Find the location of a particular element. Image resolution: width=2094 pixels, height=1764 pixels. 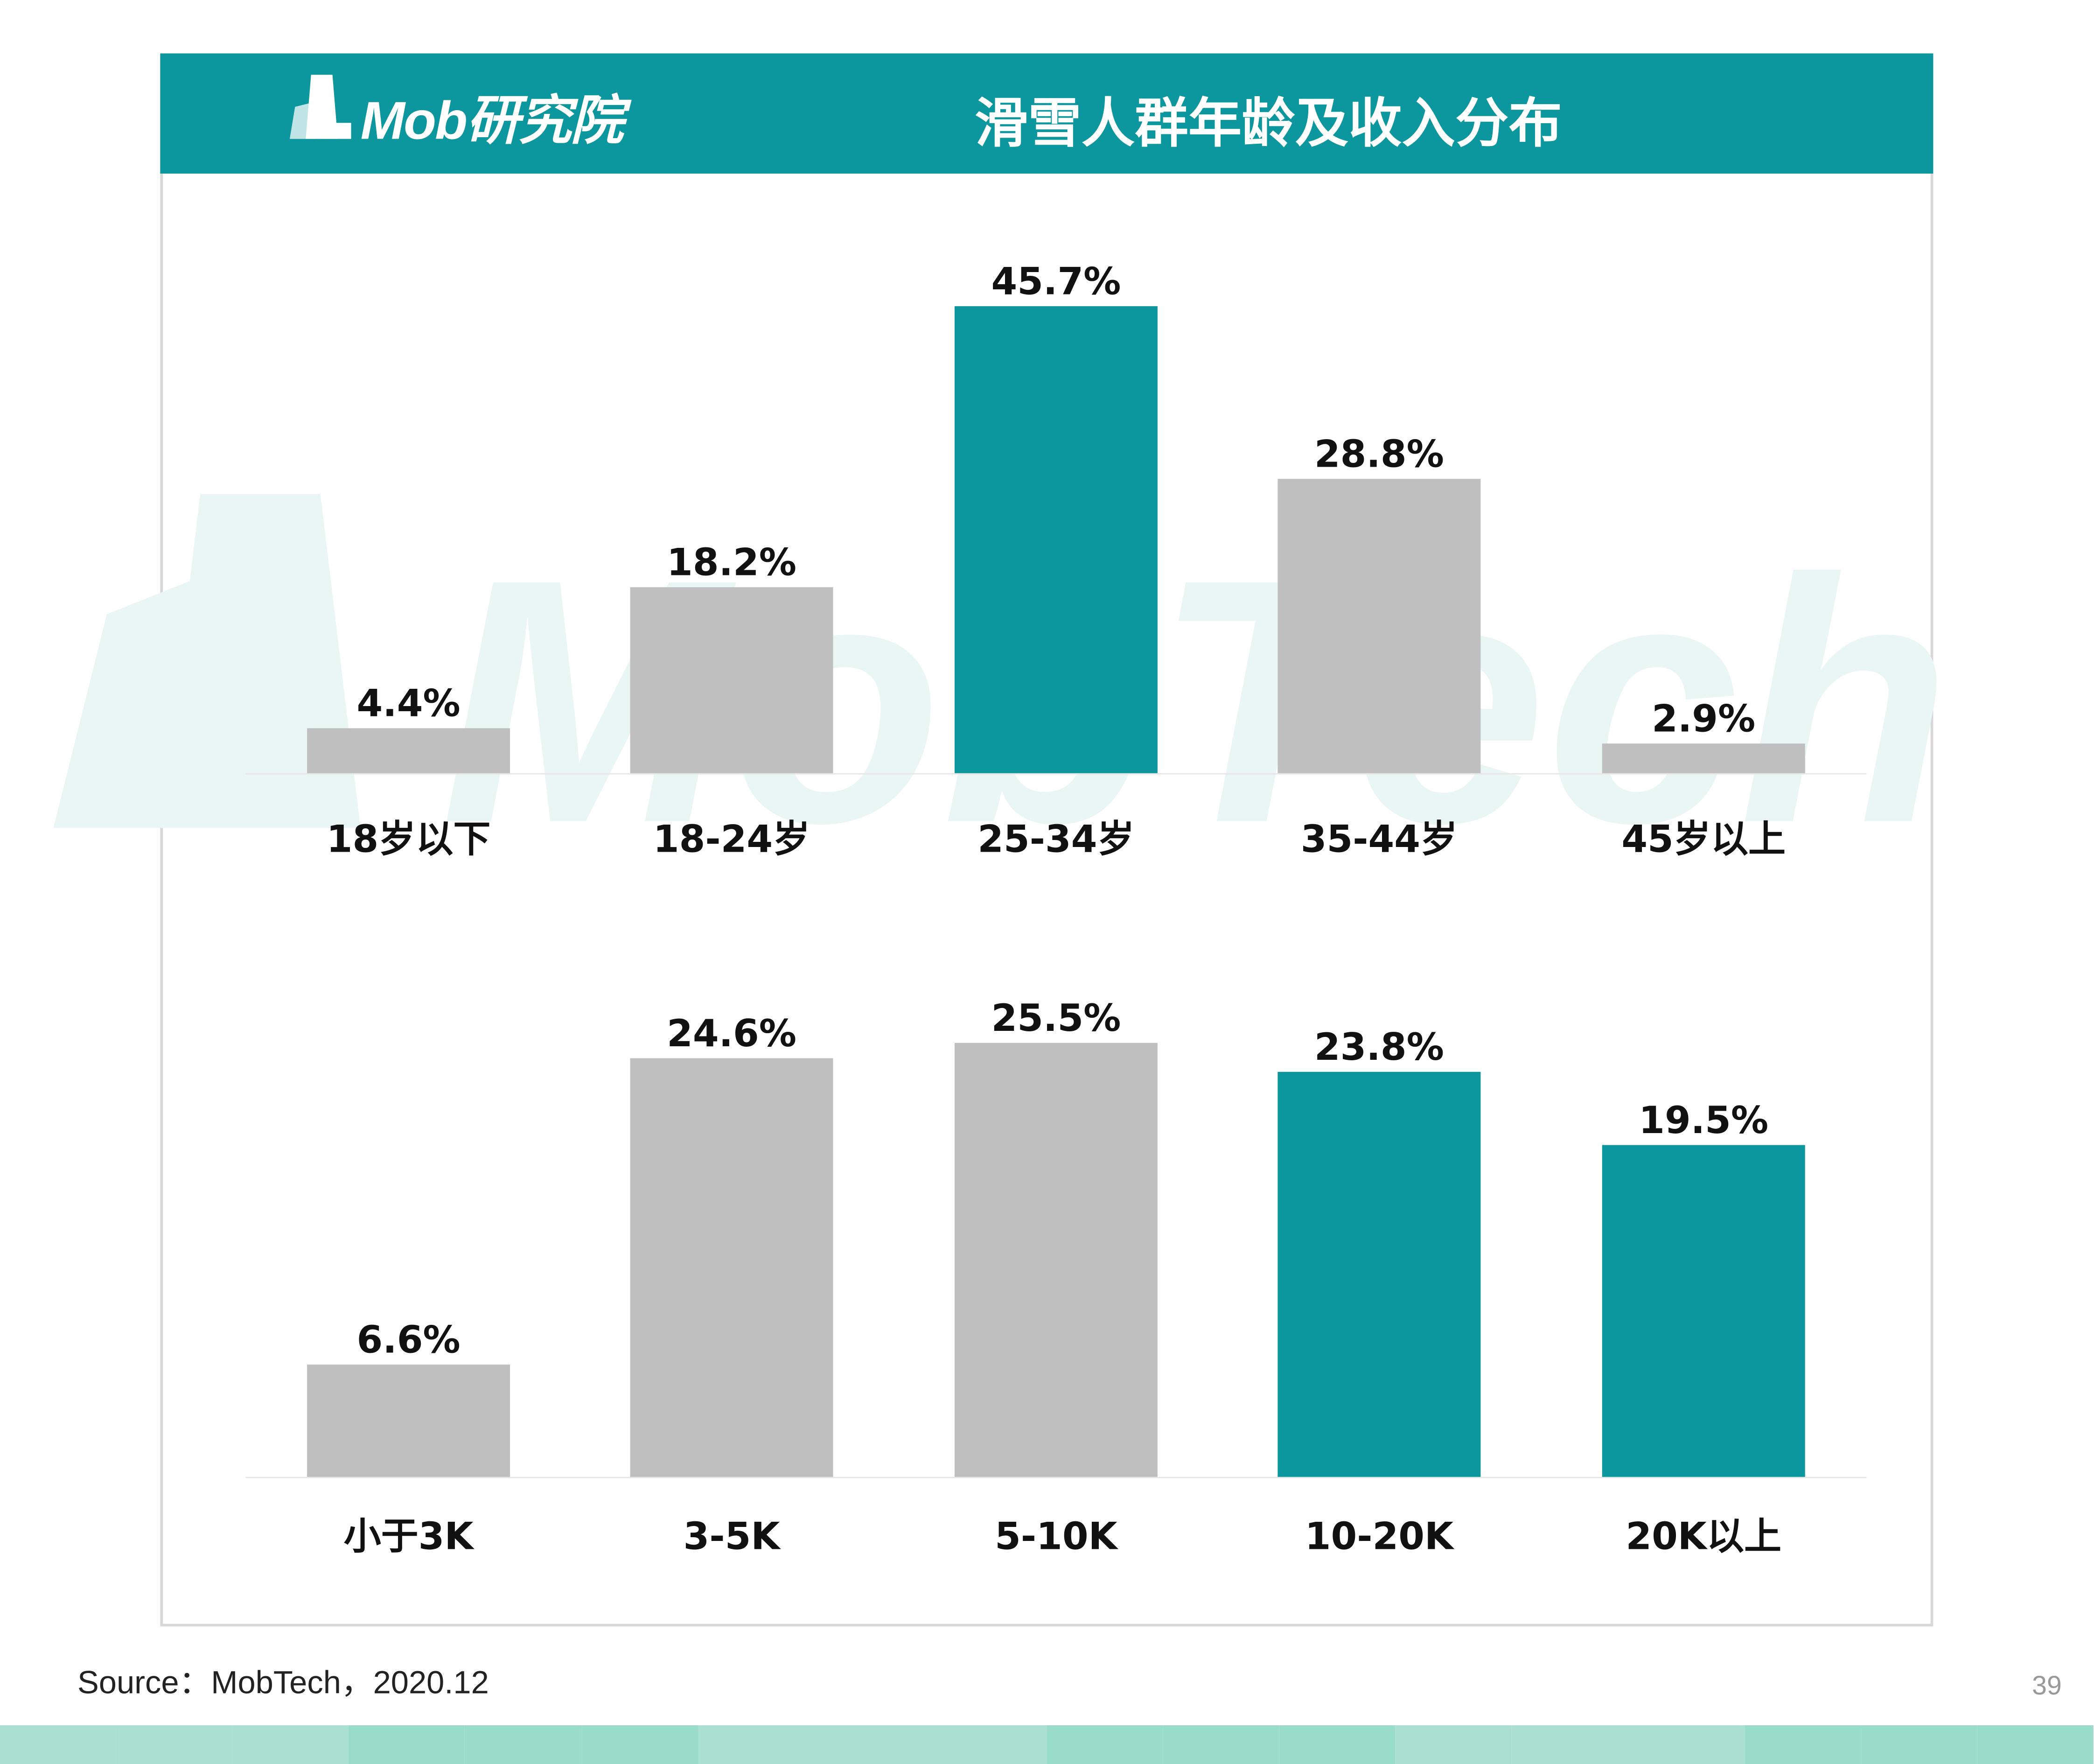

chart-1-value-label-5: 2.9% is located at coordinates (1703, 719).